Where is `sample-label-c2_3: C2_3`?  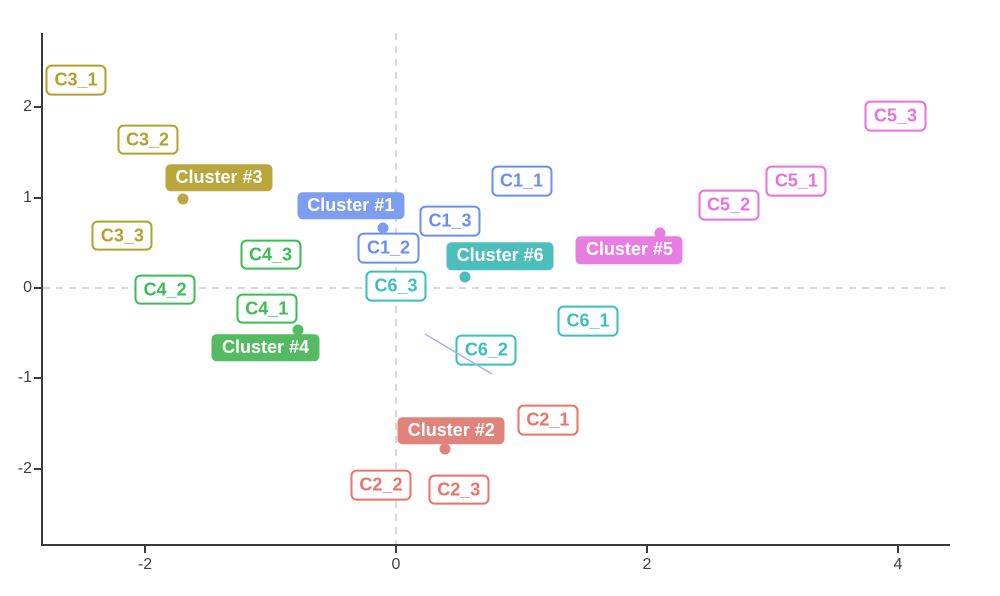
sample-label-c2_3: C2_3 is located at coordinates (459, 489).